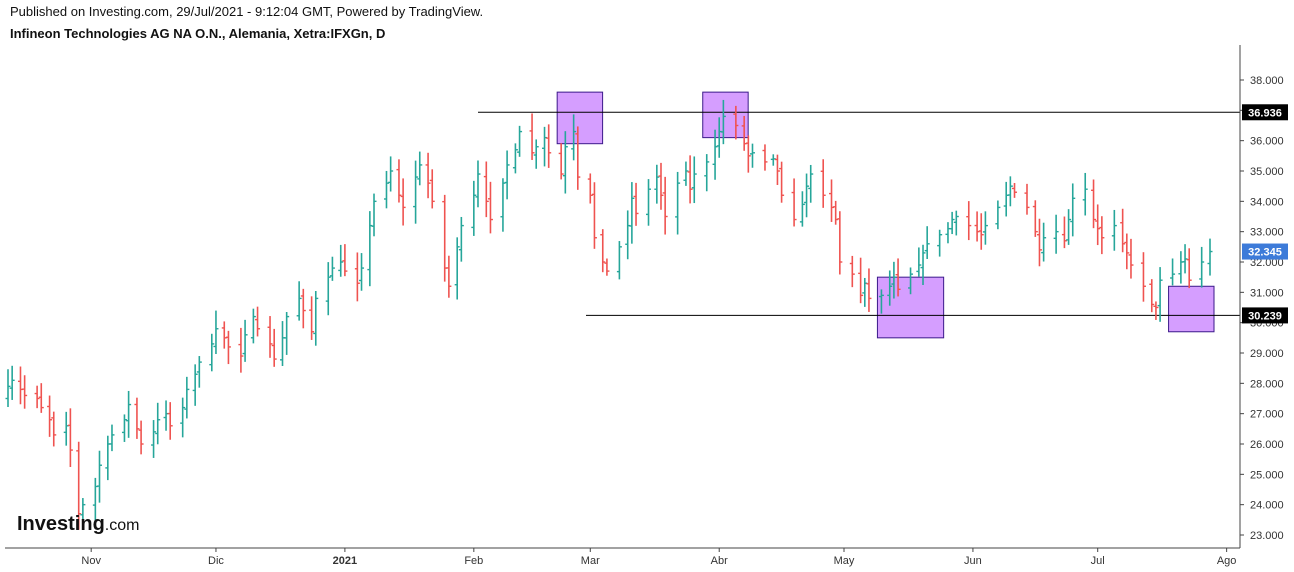 The width and height of the screenshot is (1294, 572). What do you see at coordinates (719, 561) in the screenshot?
I see `x-tick-label: Abr` at bounding box center [719, 561].